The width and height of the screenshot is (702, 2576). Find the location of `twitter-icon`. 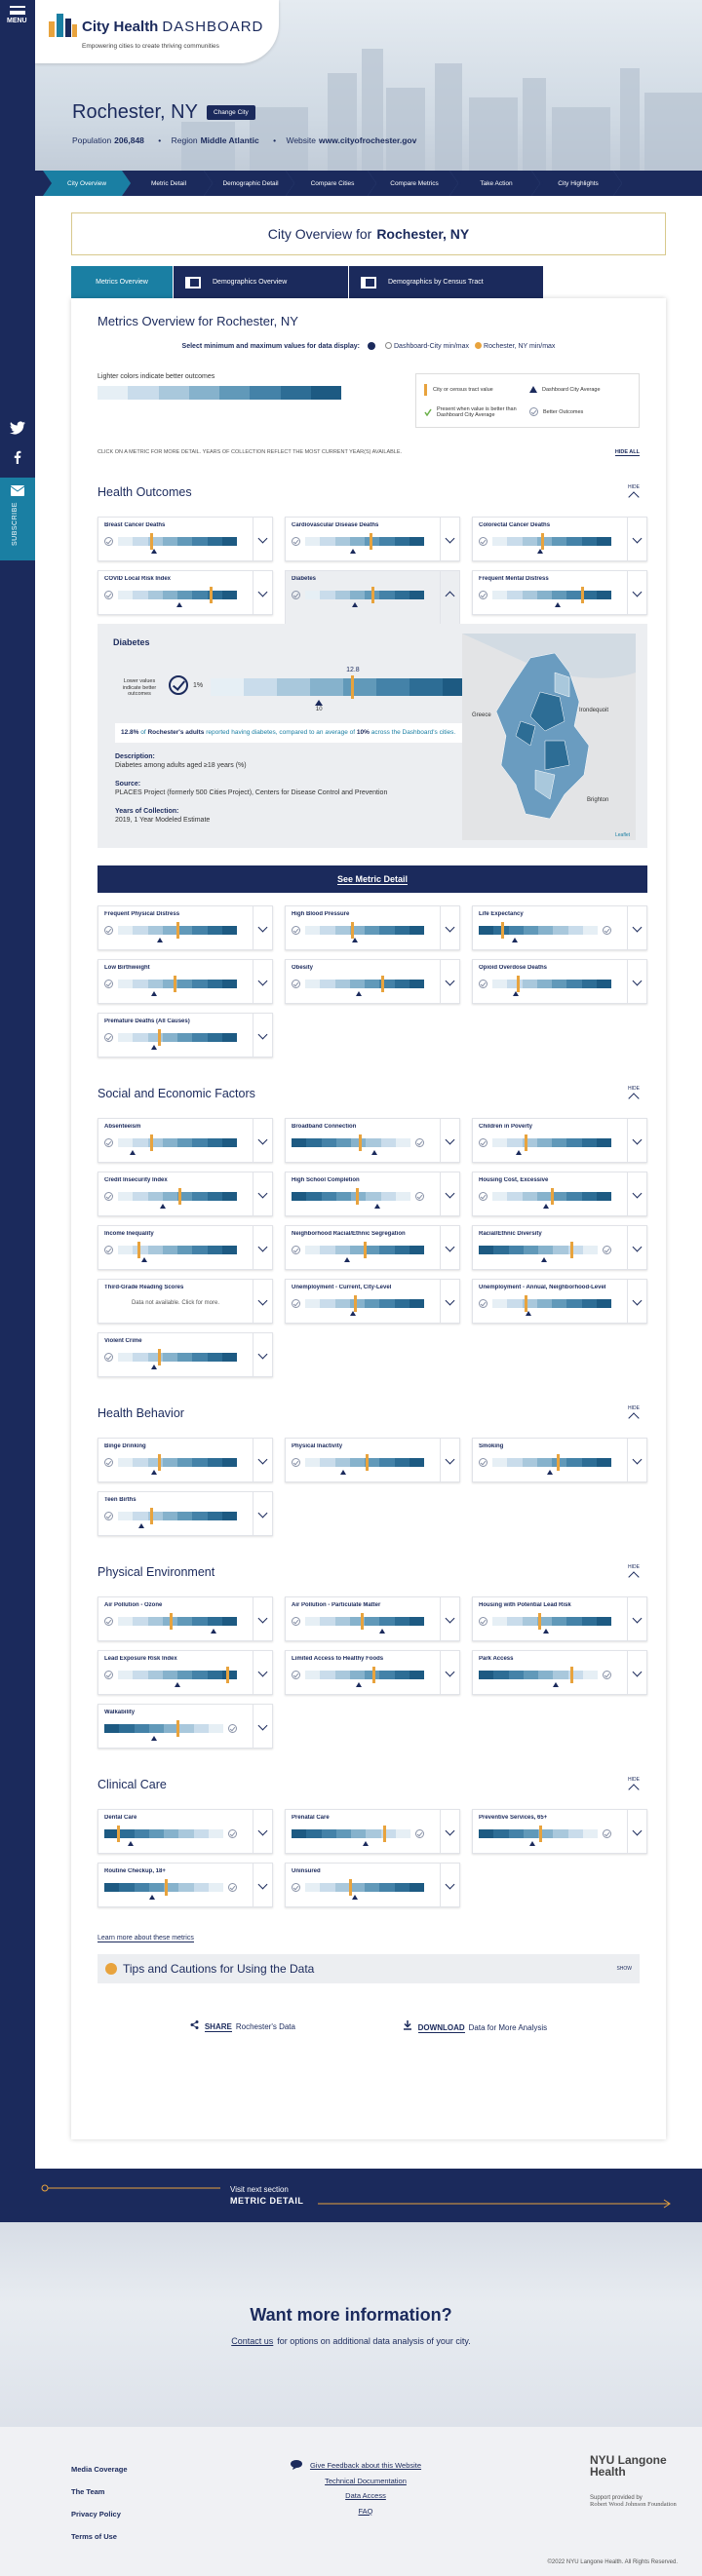

twitter-icon is located at coordinates (17, 428).